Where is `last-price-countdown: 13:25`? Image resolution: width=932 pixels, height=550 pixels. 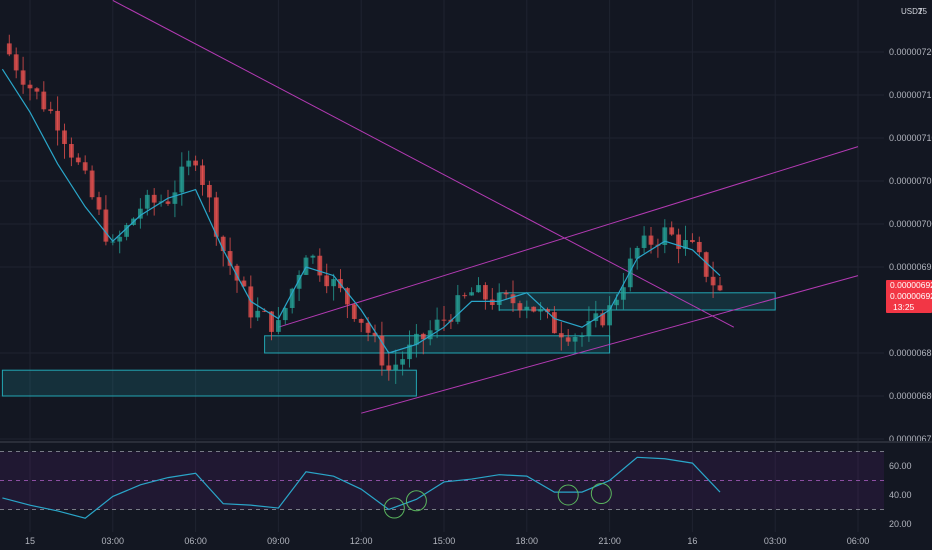
last-price-countdown: 13:25 is located at coordinates (904, 307).